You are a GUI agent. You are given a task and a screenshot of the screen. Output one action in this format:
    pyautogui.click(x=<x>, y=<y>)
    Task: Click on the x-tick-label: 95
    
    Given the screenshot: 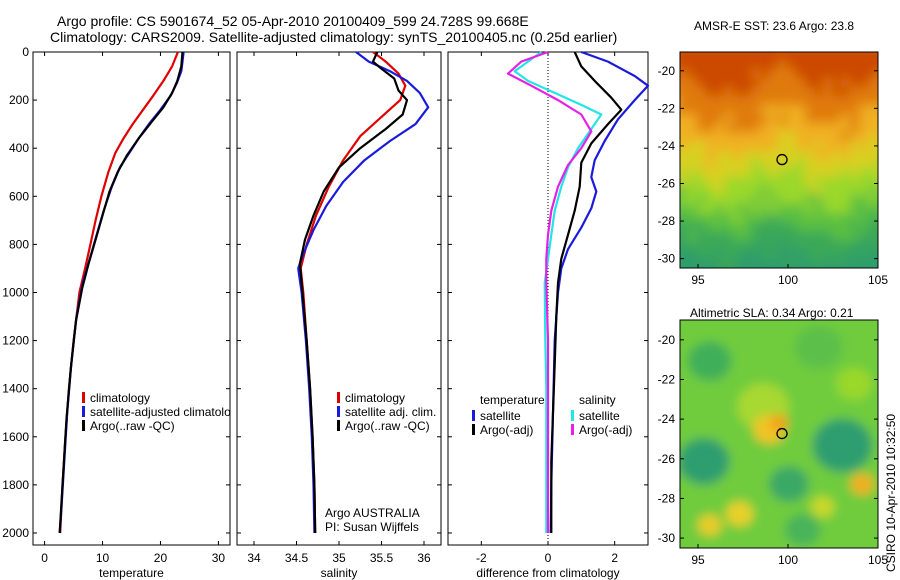 What is the action you would take?
    pyautogui.click(x=698, y=560)
    